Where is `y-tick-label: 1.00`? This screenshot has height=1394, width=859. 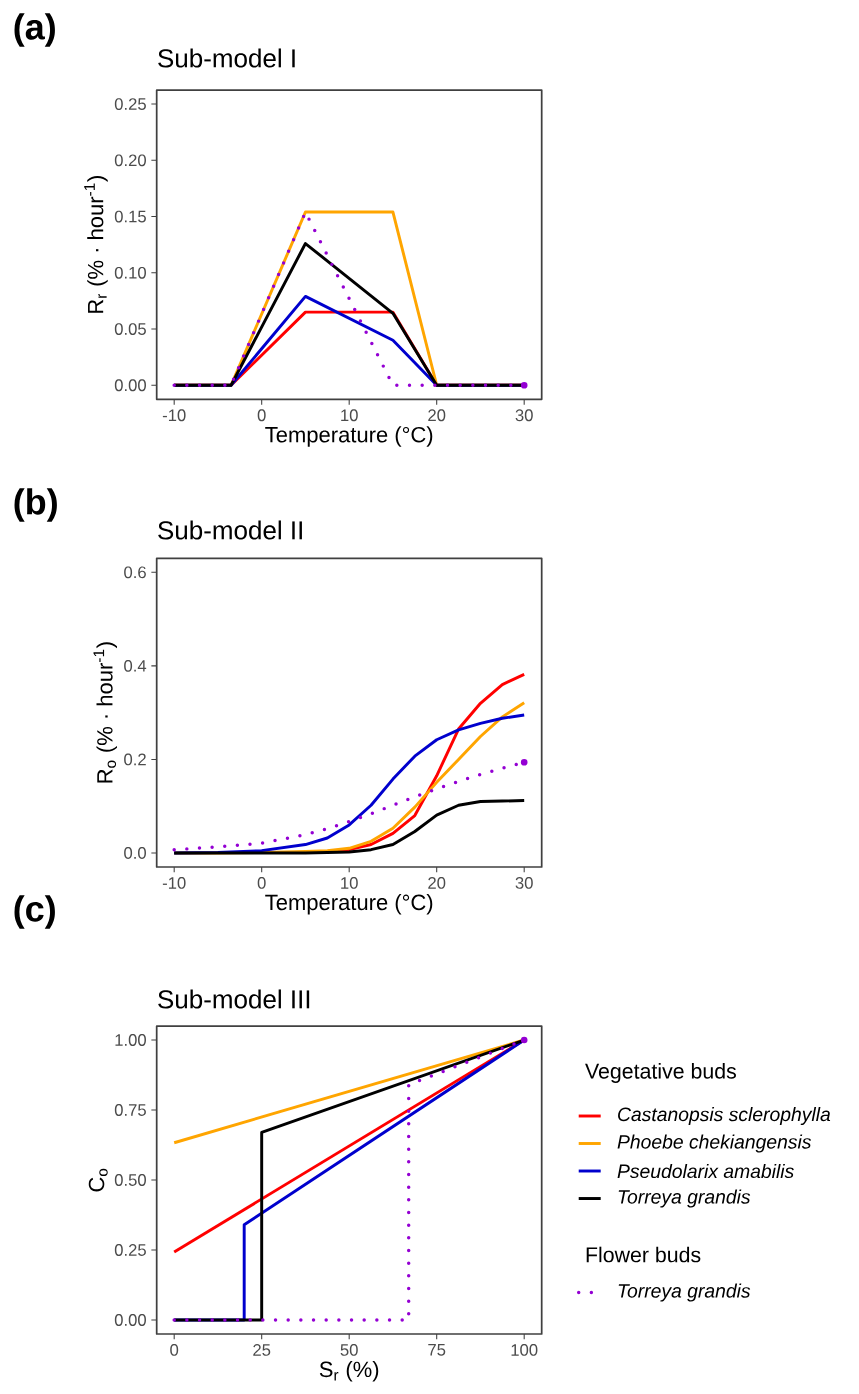
y-tick-label: 1.00 is located at coordinates (130, 1040).